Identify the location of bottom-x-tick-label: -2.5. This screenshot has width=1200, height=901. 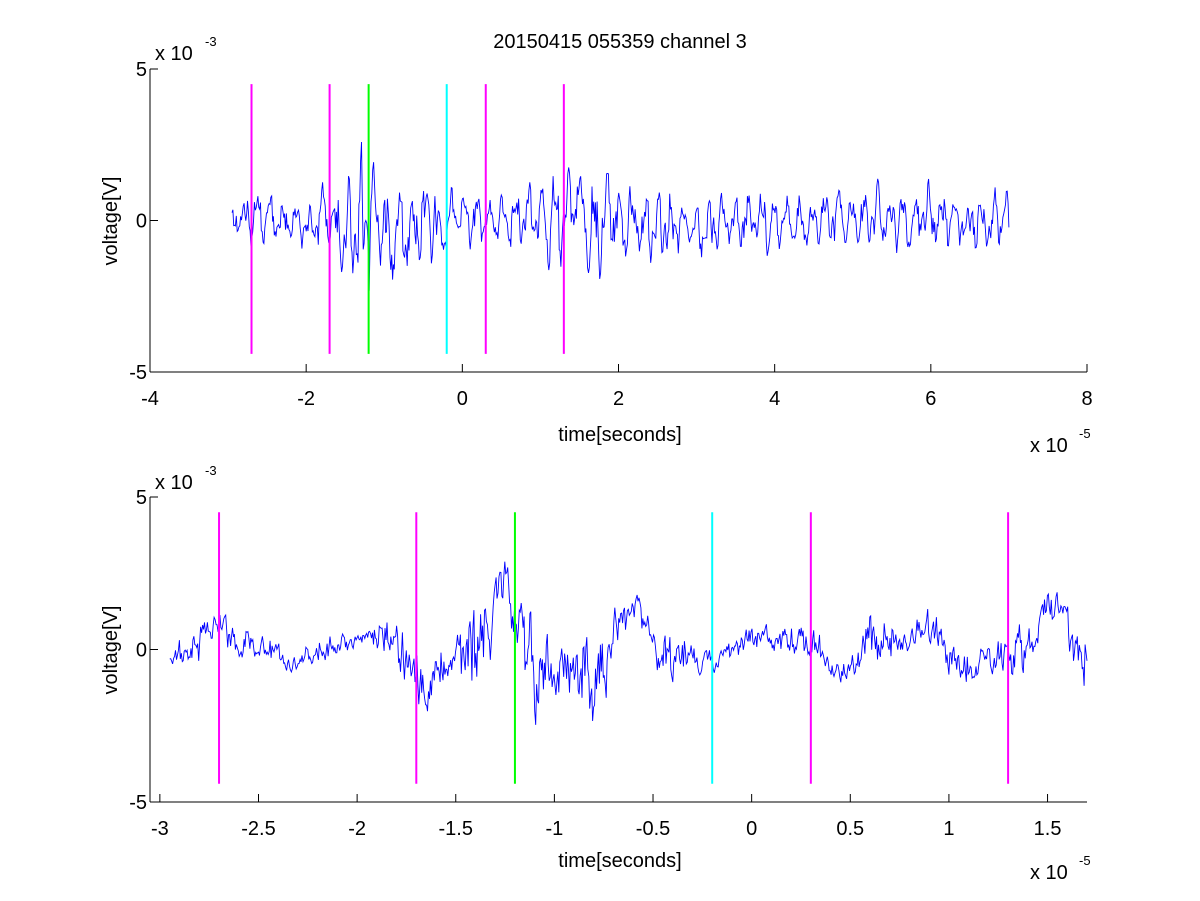
(258, 829).